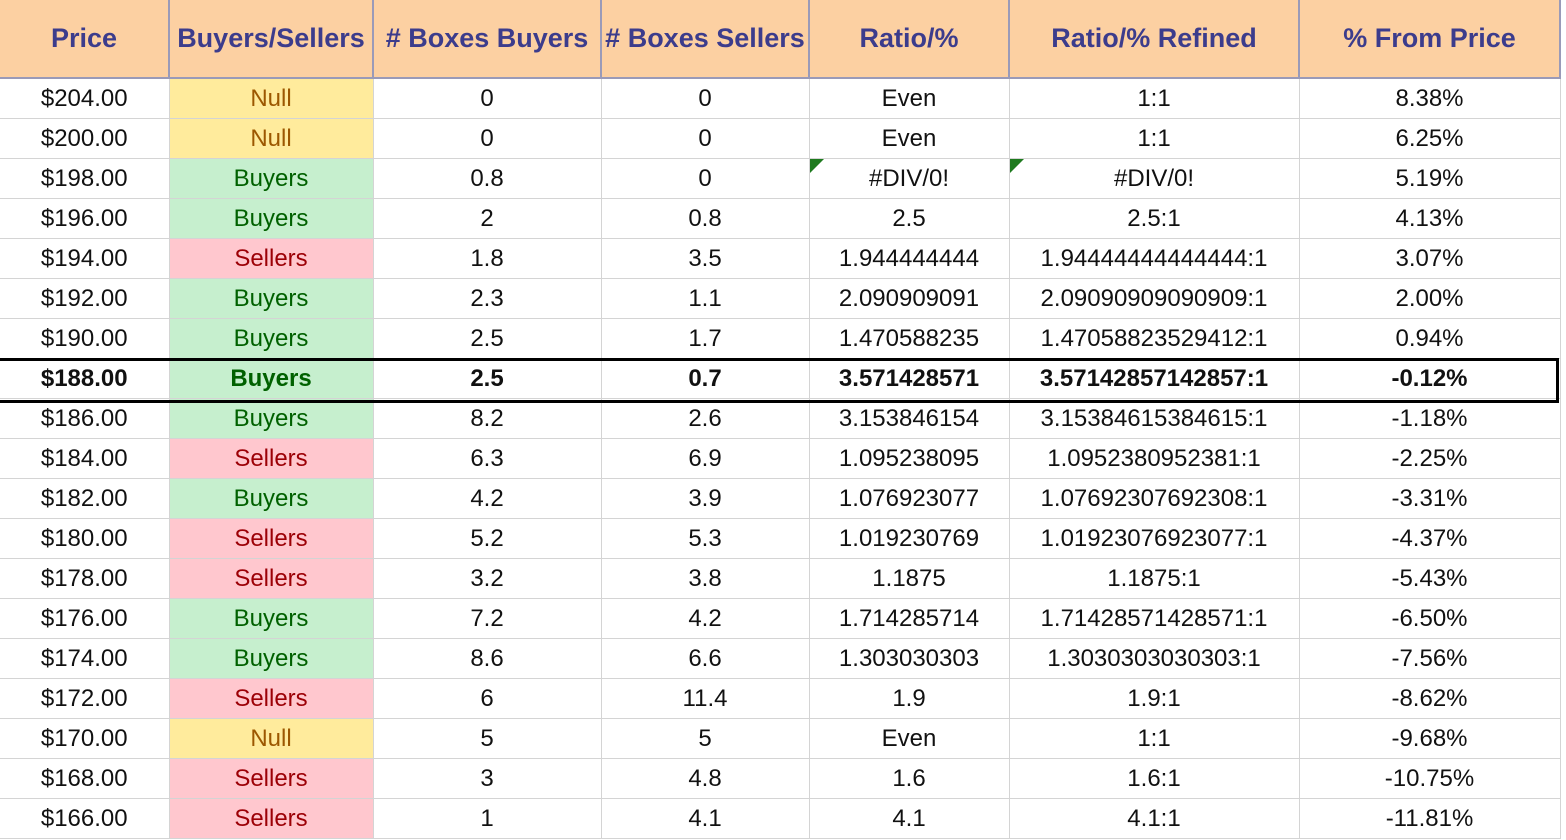  What do you see at coordinates (909, 698) in the screenshot?
I see `ratio-cell: 1.9` at bounding box center [909, 698].